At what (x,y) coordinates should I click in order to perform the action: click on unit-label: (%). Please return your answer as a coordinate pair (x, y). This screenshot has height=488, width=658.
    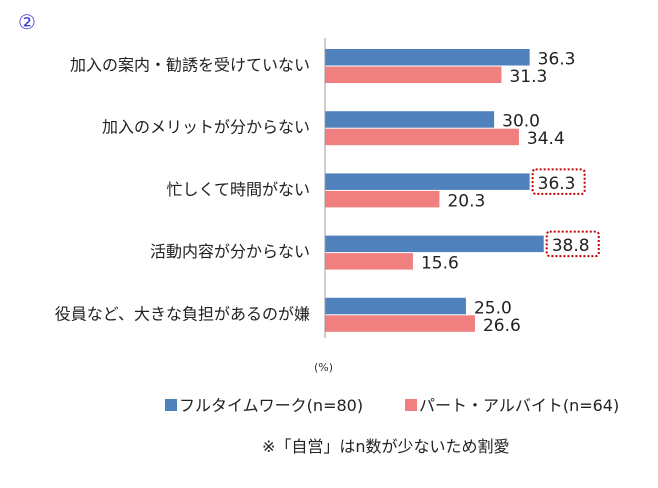
    Looking at the image, I should click on (323, 367).